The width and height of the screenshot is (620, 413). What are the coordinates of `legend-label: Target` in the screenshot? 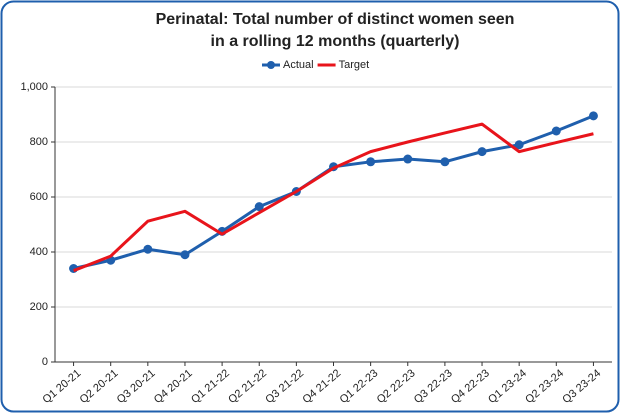 It's located at (354, 65).